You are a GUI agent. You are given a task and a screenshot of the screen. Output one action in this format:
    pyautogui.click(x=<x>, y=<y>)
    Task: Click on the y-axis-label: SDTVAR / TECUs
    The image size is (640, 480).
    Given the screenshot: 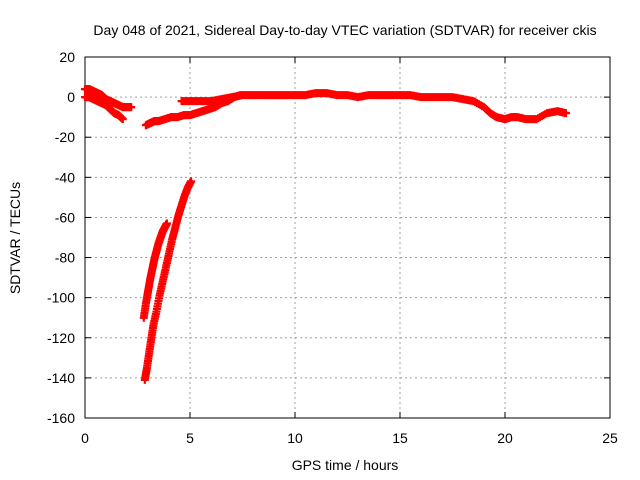 What is the action you would take?
    pyautogui.click(x=15, y=238)
    